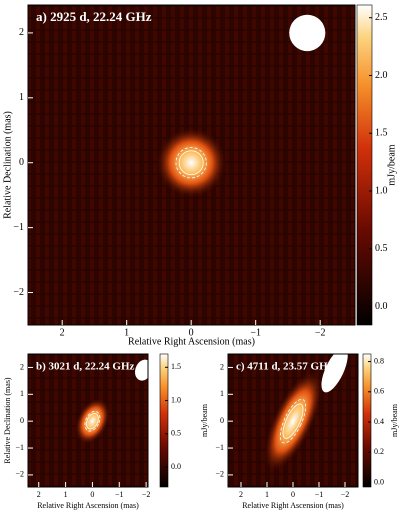 This screenshot has height=517, width=400. Describe the element at coordinates (381, 17) in the screenshot. I see `colorbar-tick-label: 2.5` at that location.